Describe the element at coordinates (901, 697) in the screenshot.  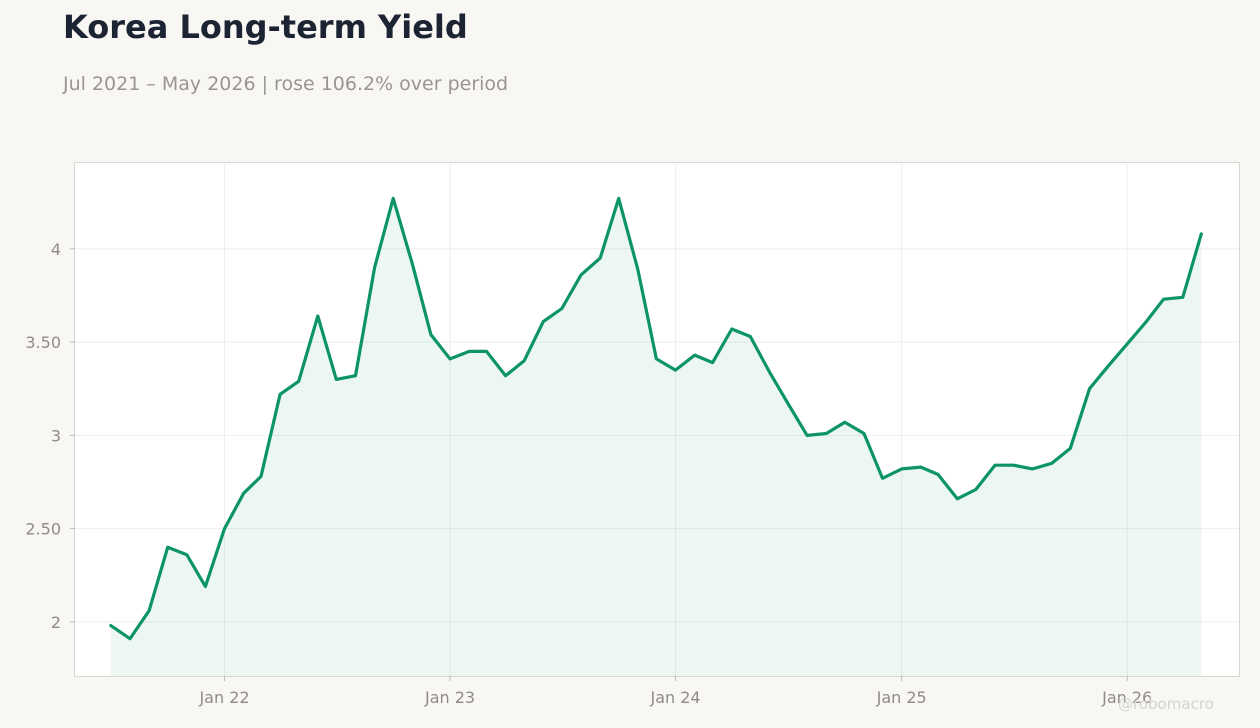
I see `x-tick-label: Jan 25` at that location.